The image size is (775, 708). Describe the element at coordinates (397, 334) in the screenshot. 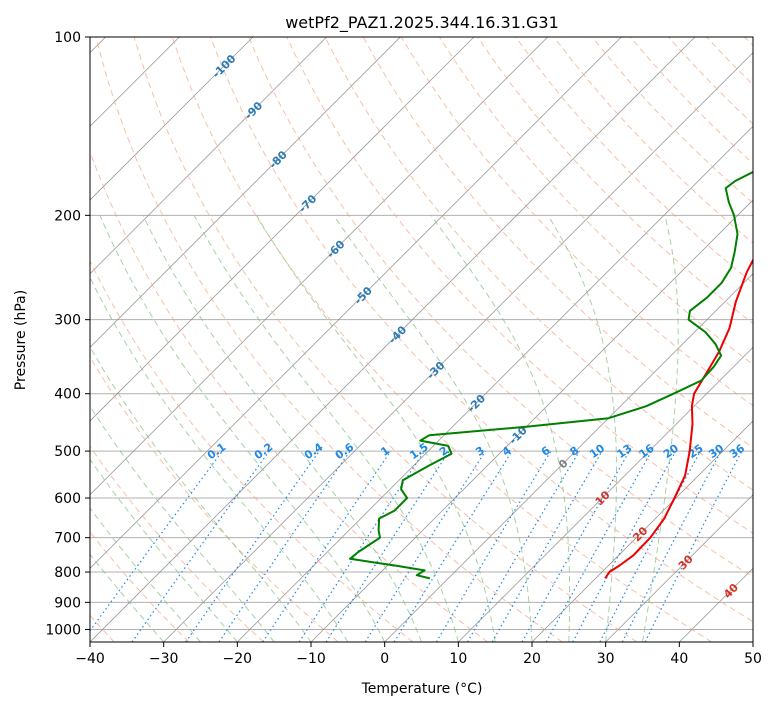

I see `isotherm-label: -40` at that location.